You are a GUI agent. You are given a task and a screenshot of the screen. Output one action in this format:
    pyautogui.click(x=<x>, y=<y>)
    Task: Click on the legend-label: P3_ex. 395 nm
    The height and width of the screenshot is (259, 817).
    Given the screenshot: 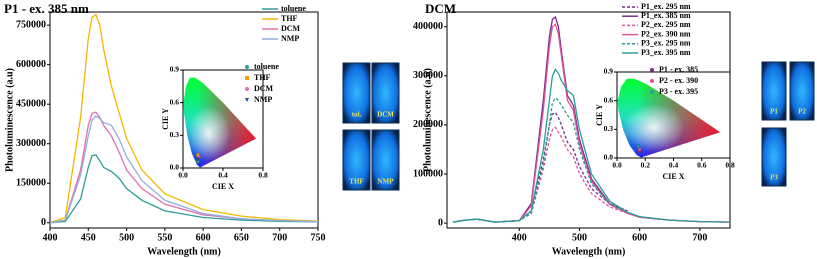 What is the action you would take?
    pyautogui.click(x=666, y=52)
    